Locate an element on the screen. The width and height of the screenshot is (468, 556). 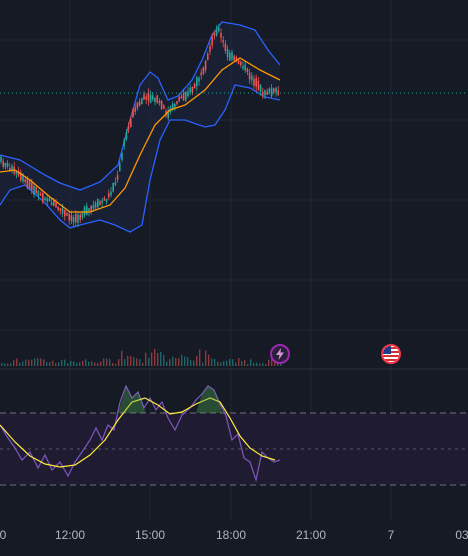
time-label-18: 18:00 is located at coordinates (231, 535).